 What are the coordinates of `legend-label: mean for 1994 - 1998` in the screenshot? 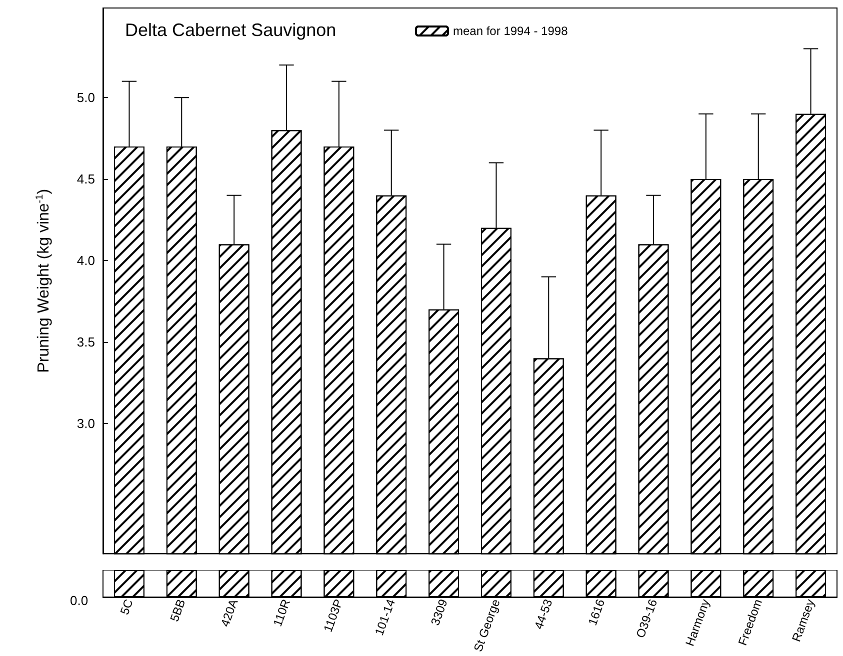 It's located at (510, 31).